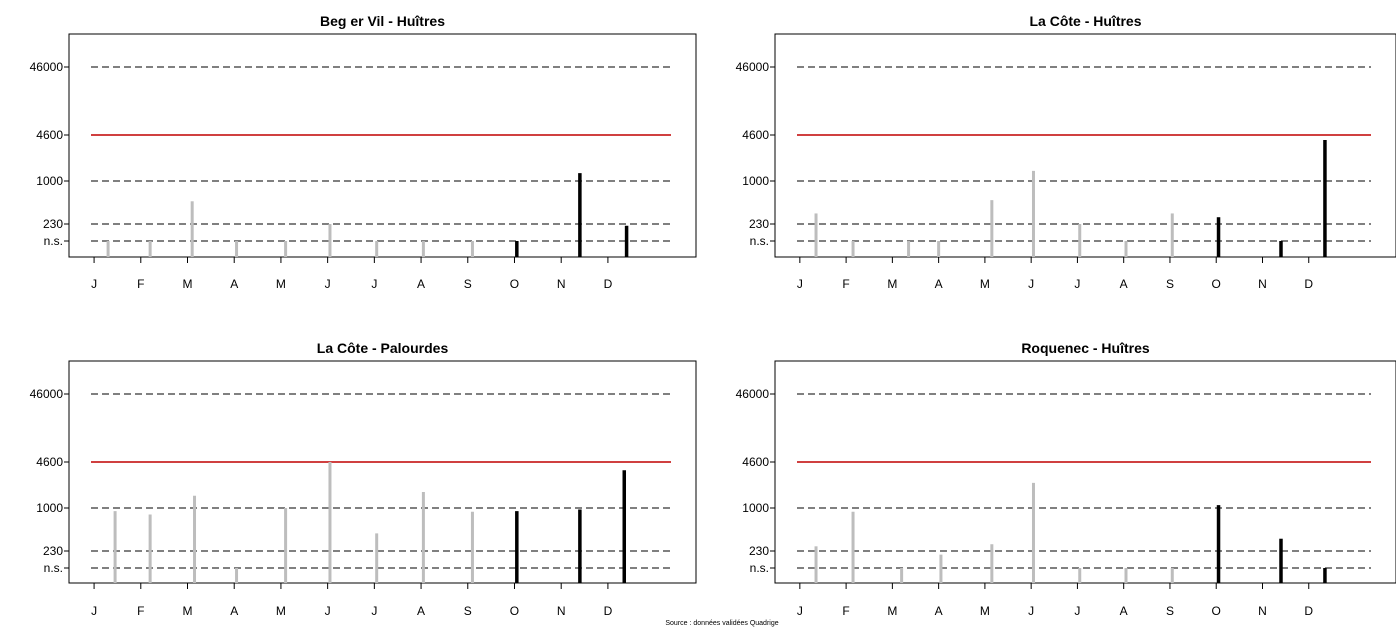 The width and height of the screenshot is (1396, 627). Describe the element at coordinates (382, 21) in the screenshot. I see `chart-title: Beg er Vil - Huîtres` at that location.